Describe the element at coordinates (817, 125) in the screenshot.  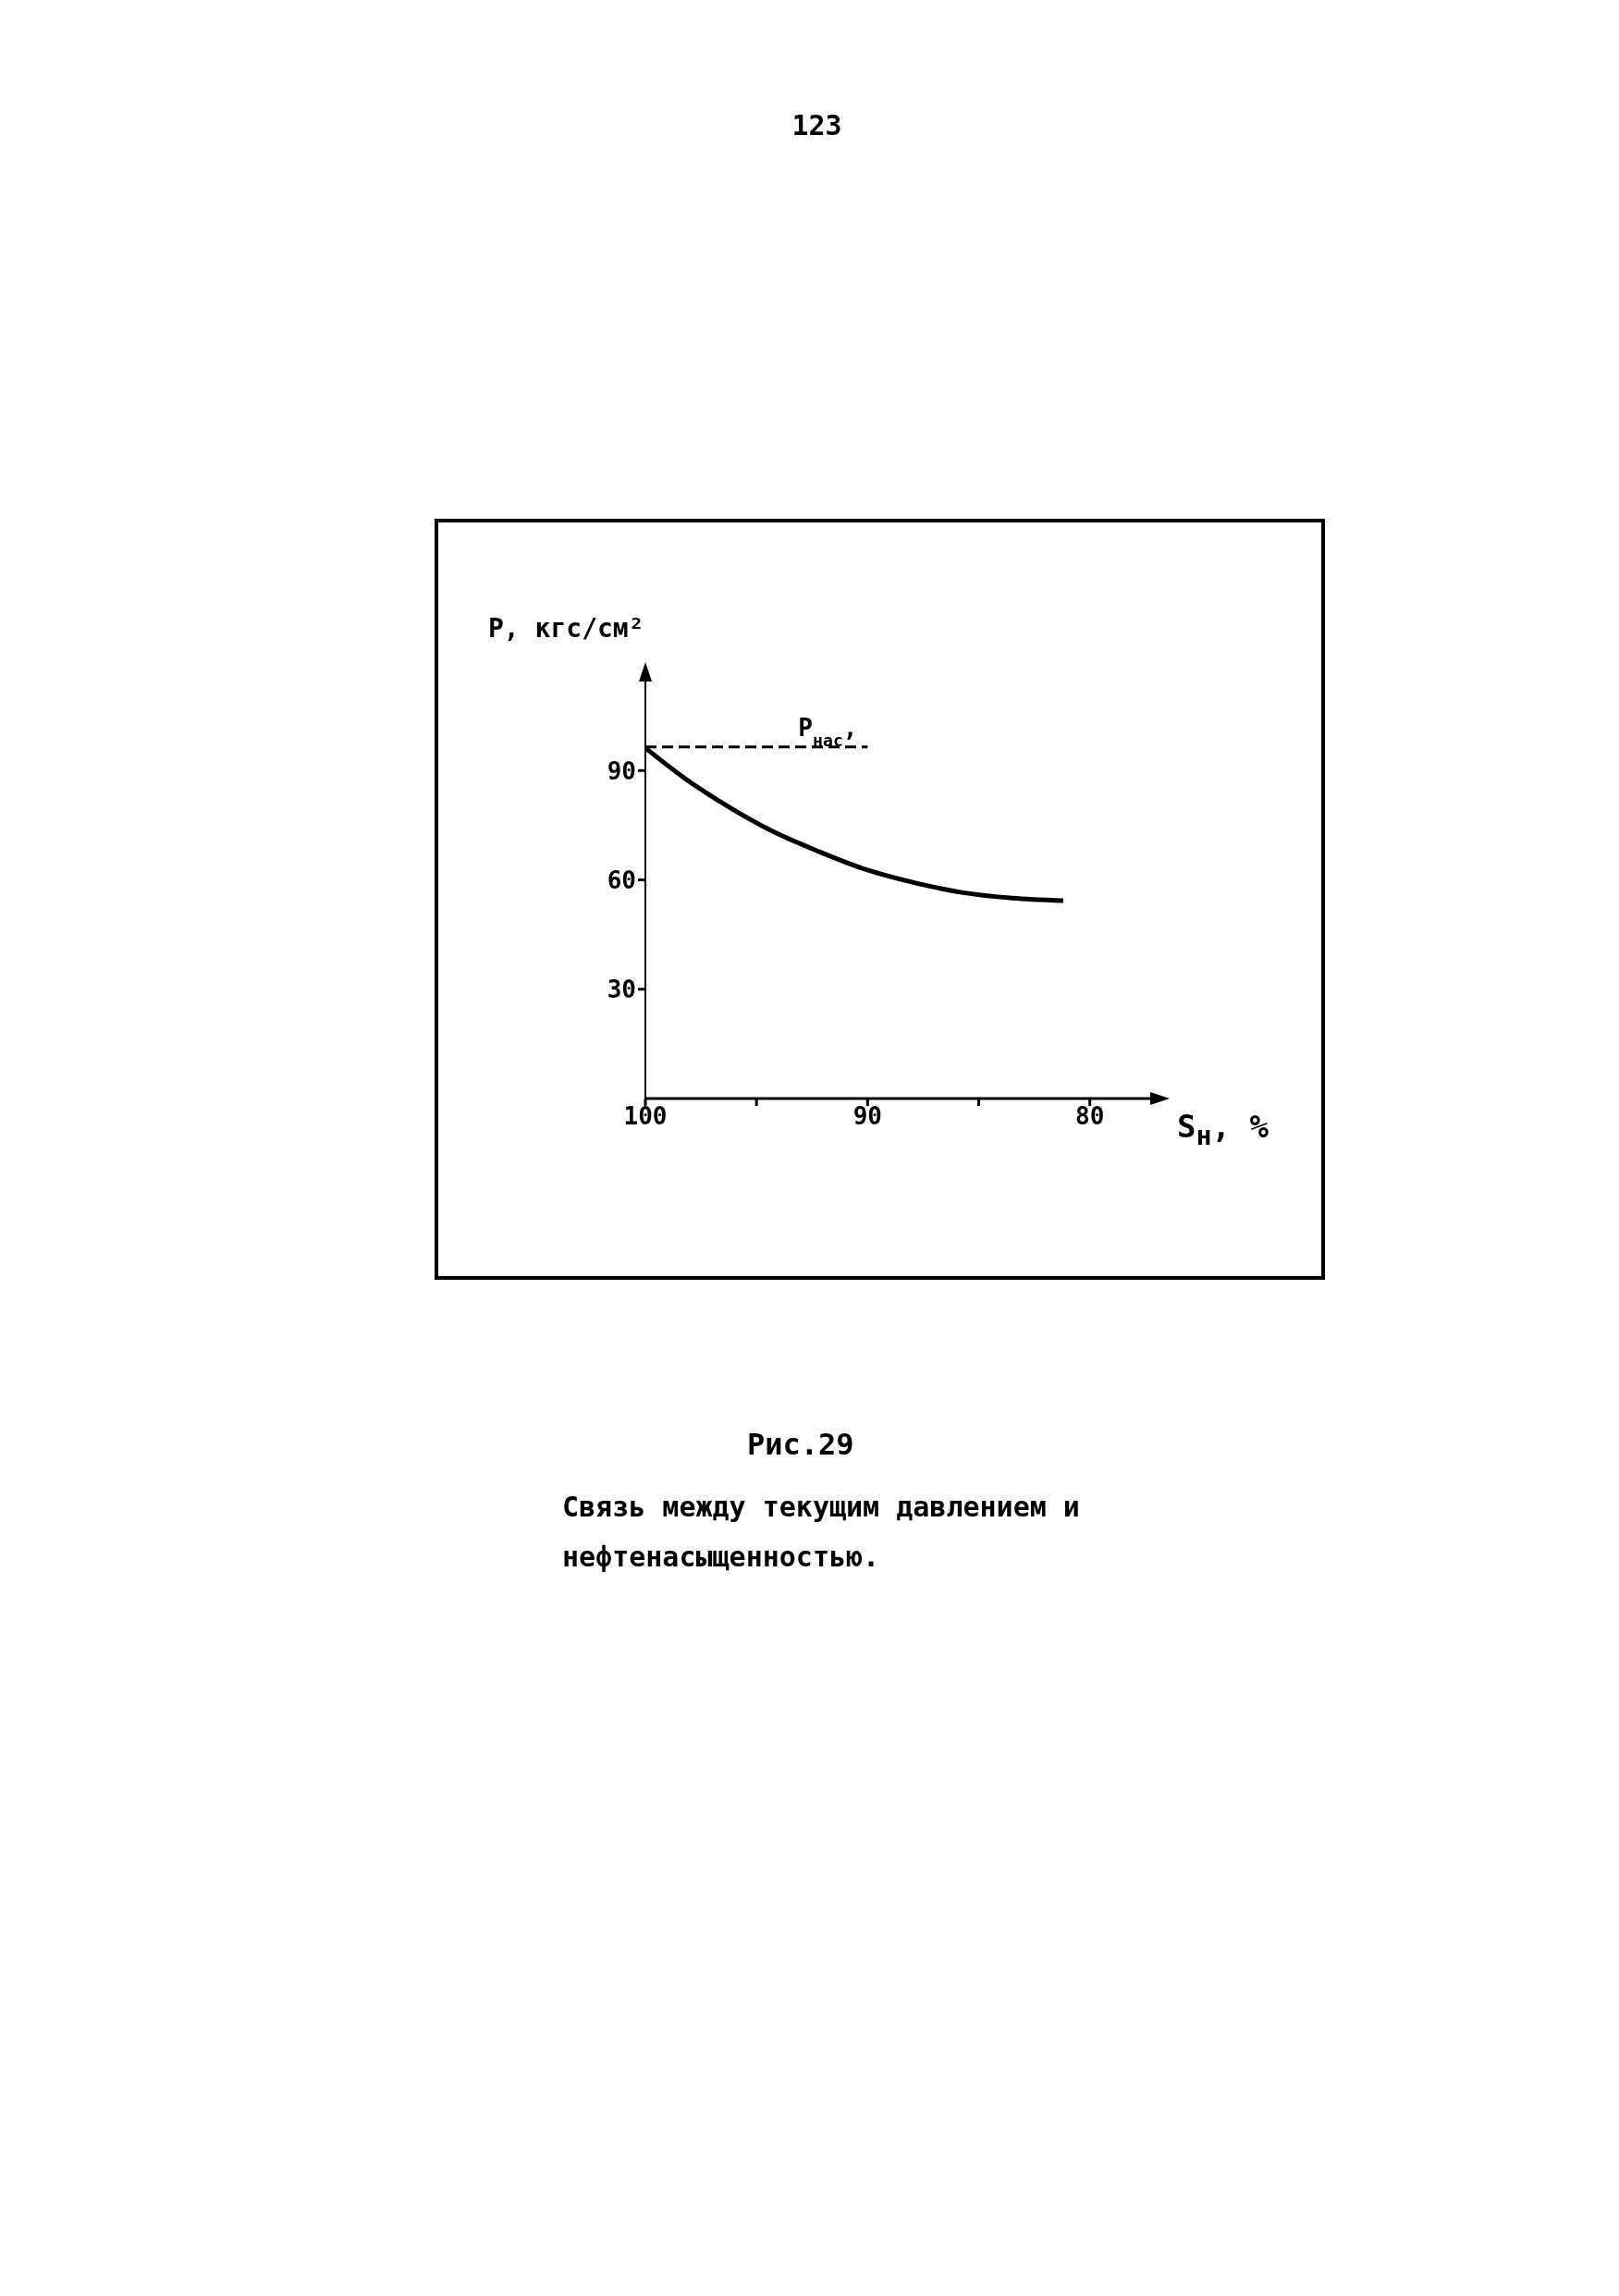
I see `text: 123` at that location.